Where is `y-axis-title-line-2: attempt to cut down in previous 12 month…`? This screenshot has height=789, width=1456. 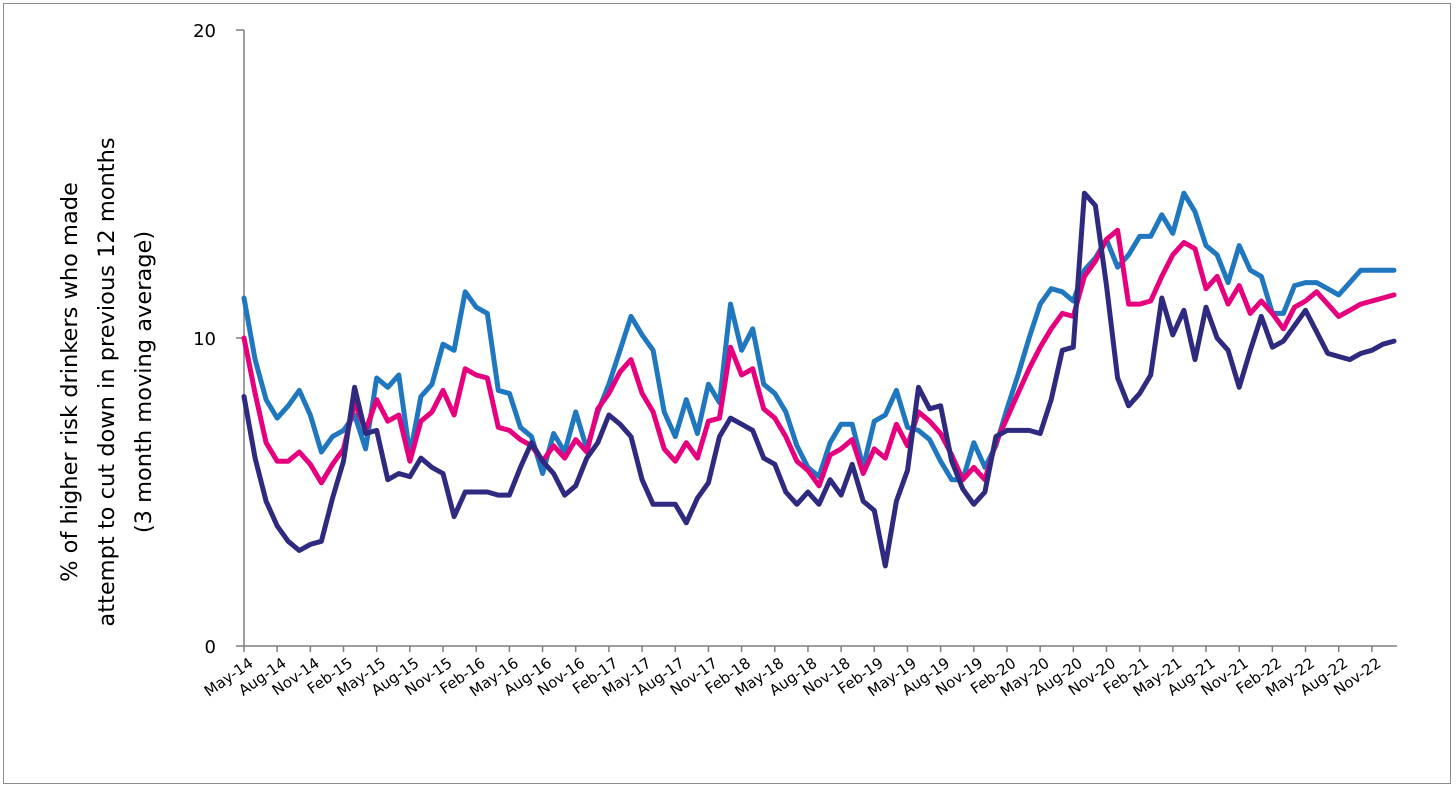 y-axis-title-line-2: attempt to cut down in previous 12 month… is located at coordinates (107, 381).